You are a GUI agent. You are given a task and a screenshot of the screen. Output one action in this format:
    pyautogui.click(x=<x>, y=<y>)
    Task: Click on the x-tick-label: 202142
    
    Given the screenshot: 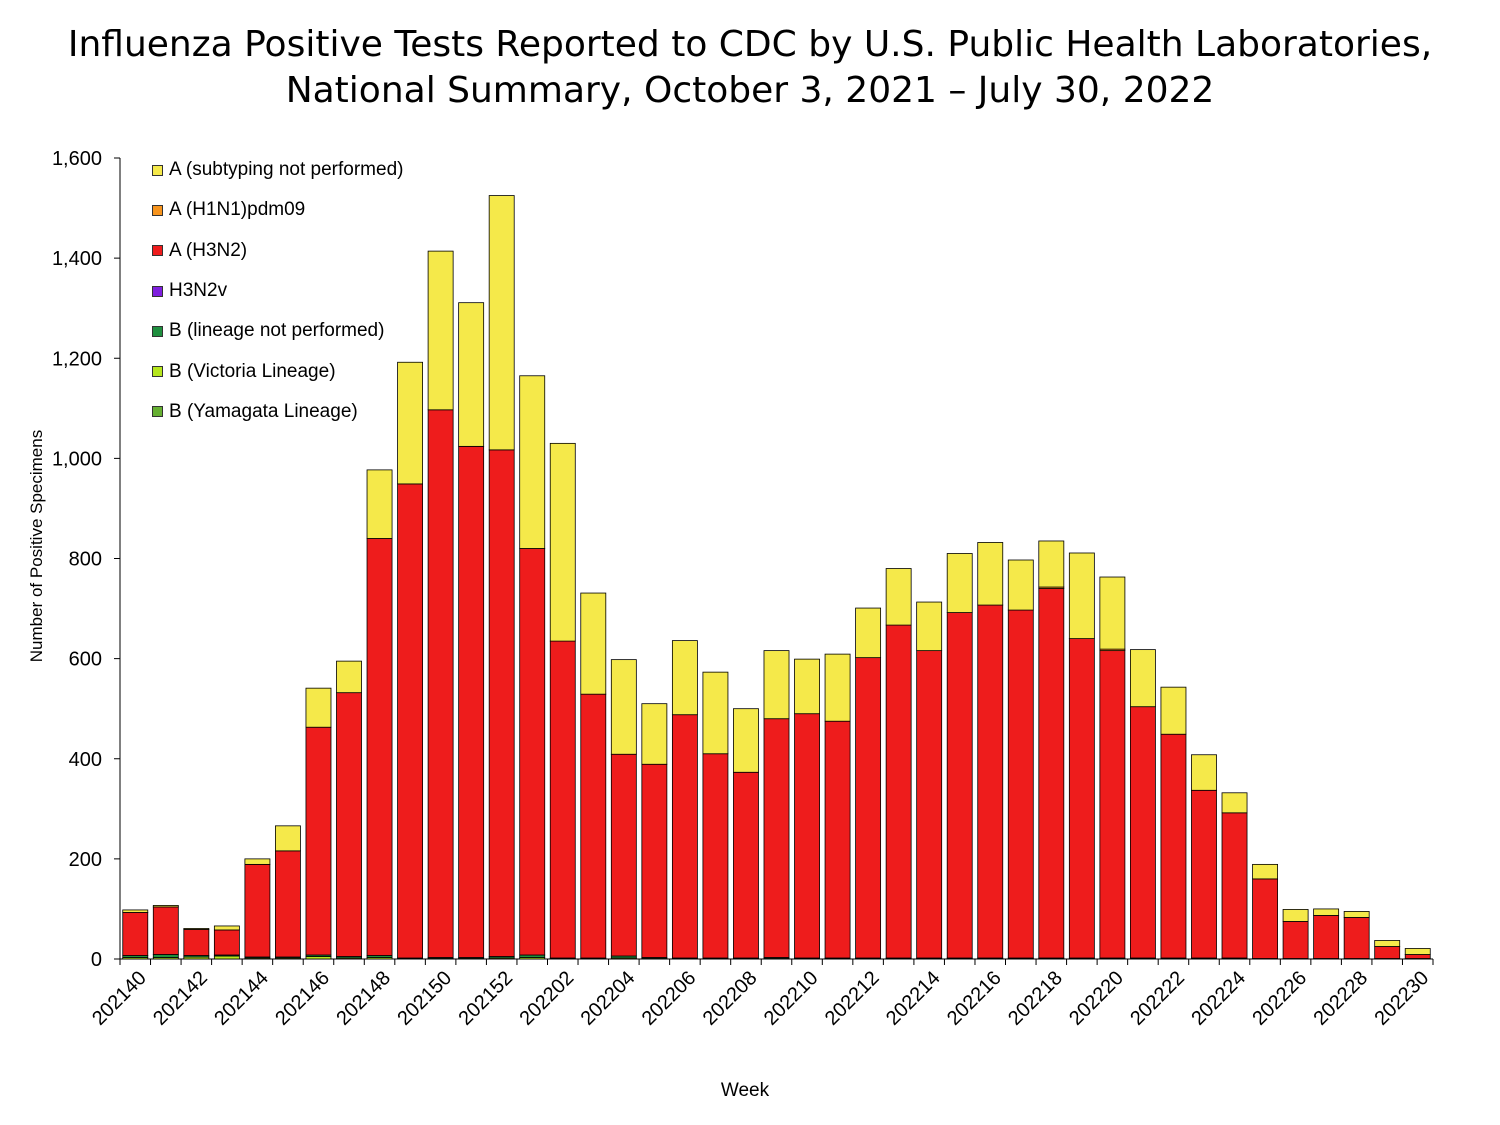 What is the action you would take?
    pyautogui.click(x=180, y=998)
    